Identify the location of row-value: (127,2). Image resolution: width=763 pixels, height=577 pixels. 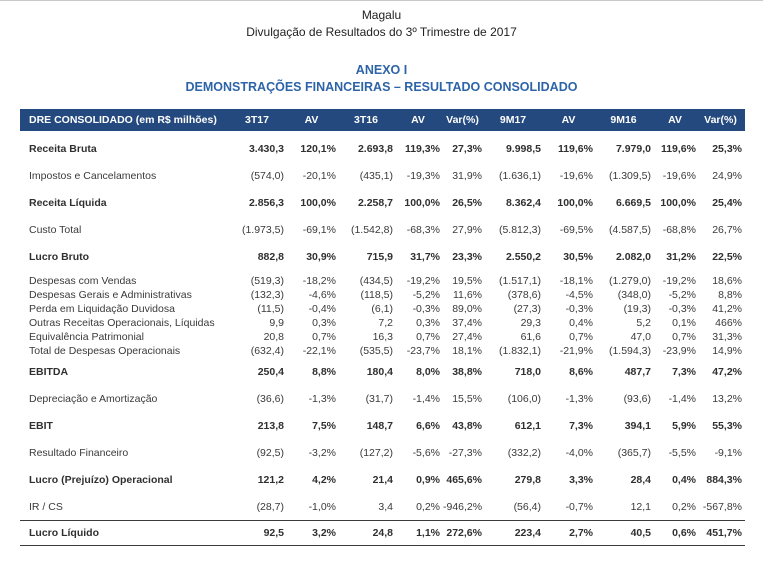
(376, 452).